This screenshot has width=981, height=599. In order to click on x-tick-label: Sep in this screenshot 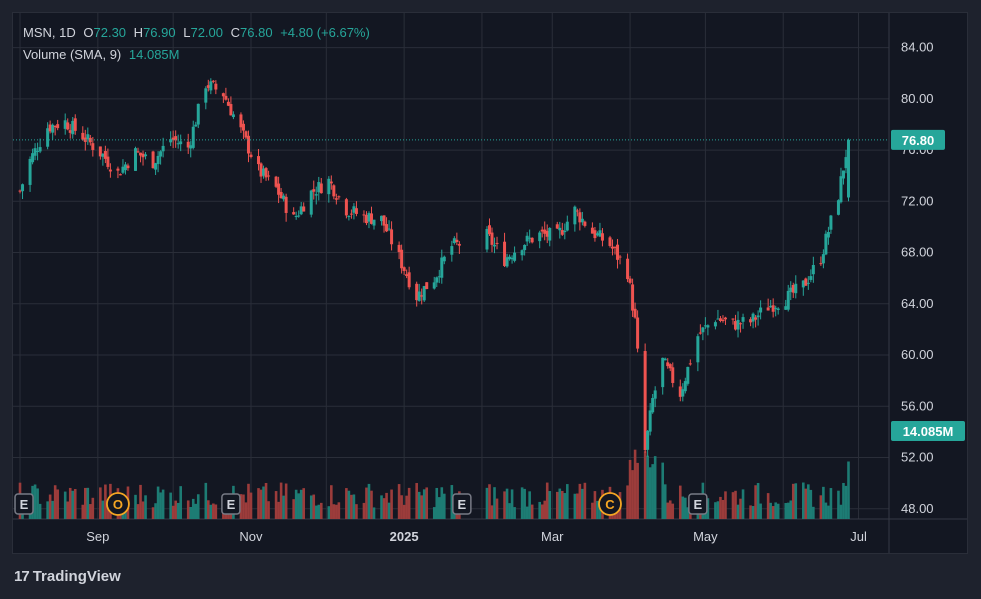, I will do `click(97, 536)`.